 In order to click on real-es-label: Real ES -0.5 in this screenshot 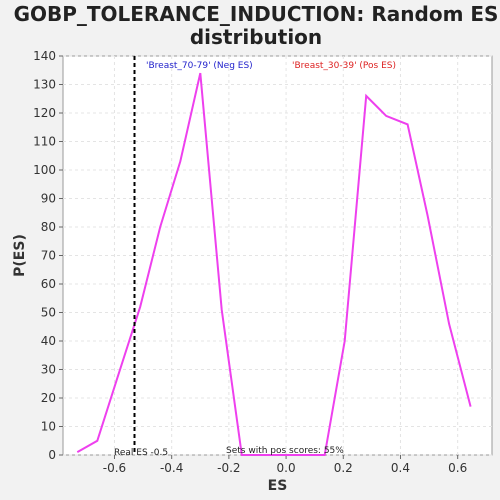, I will do `click(141, 453)`.